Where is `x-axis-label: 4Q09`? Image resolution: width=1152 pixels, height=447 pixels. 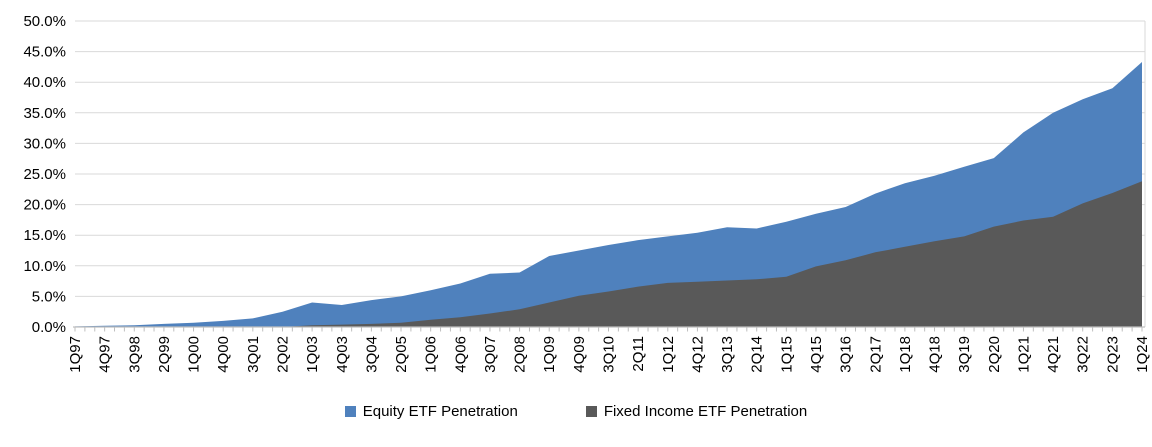 x-axis-label: 4Q09 is located at coordinates (579, 354).